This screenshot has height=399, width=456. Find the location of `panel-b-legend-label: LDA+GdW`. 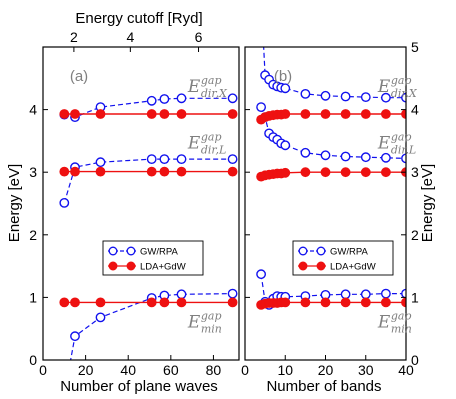

panel-b-legend-label: LDA+GdW is located at coordinates (353, 267).